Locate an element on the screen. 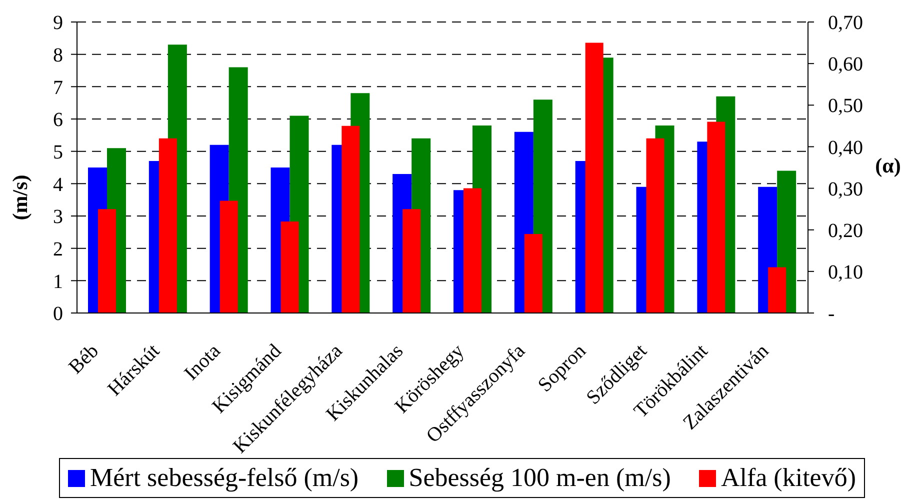 The image size is (908, 499). y2-tick-label: - is located at coordinates (831, 314).